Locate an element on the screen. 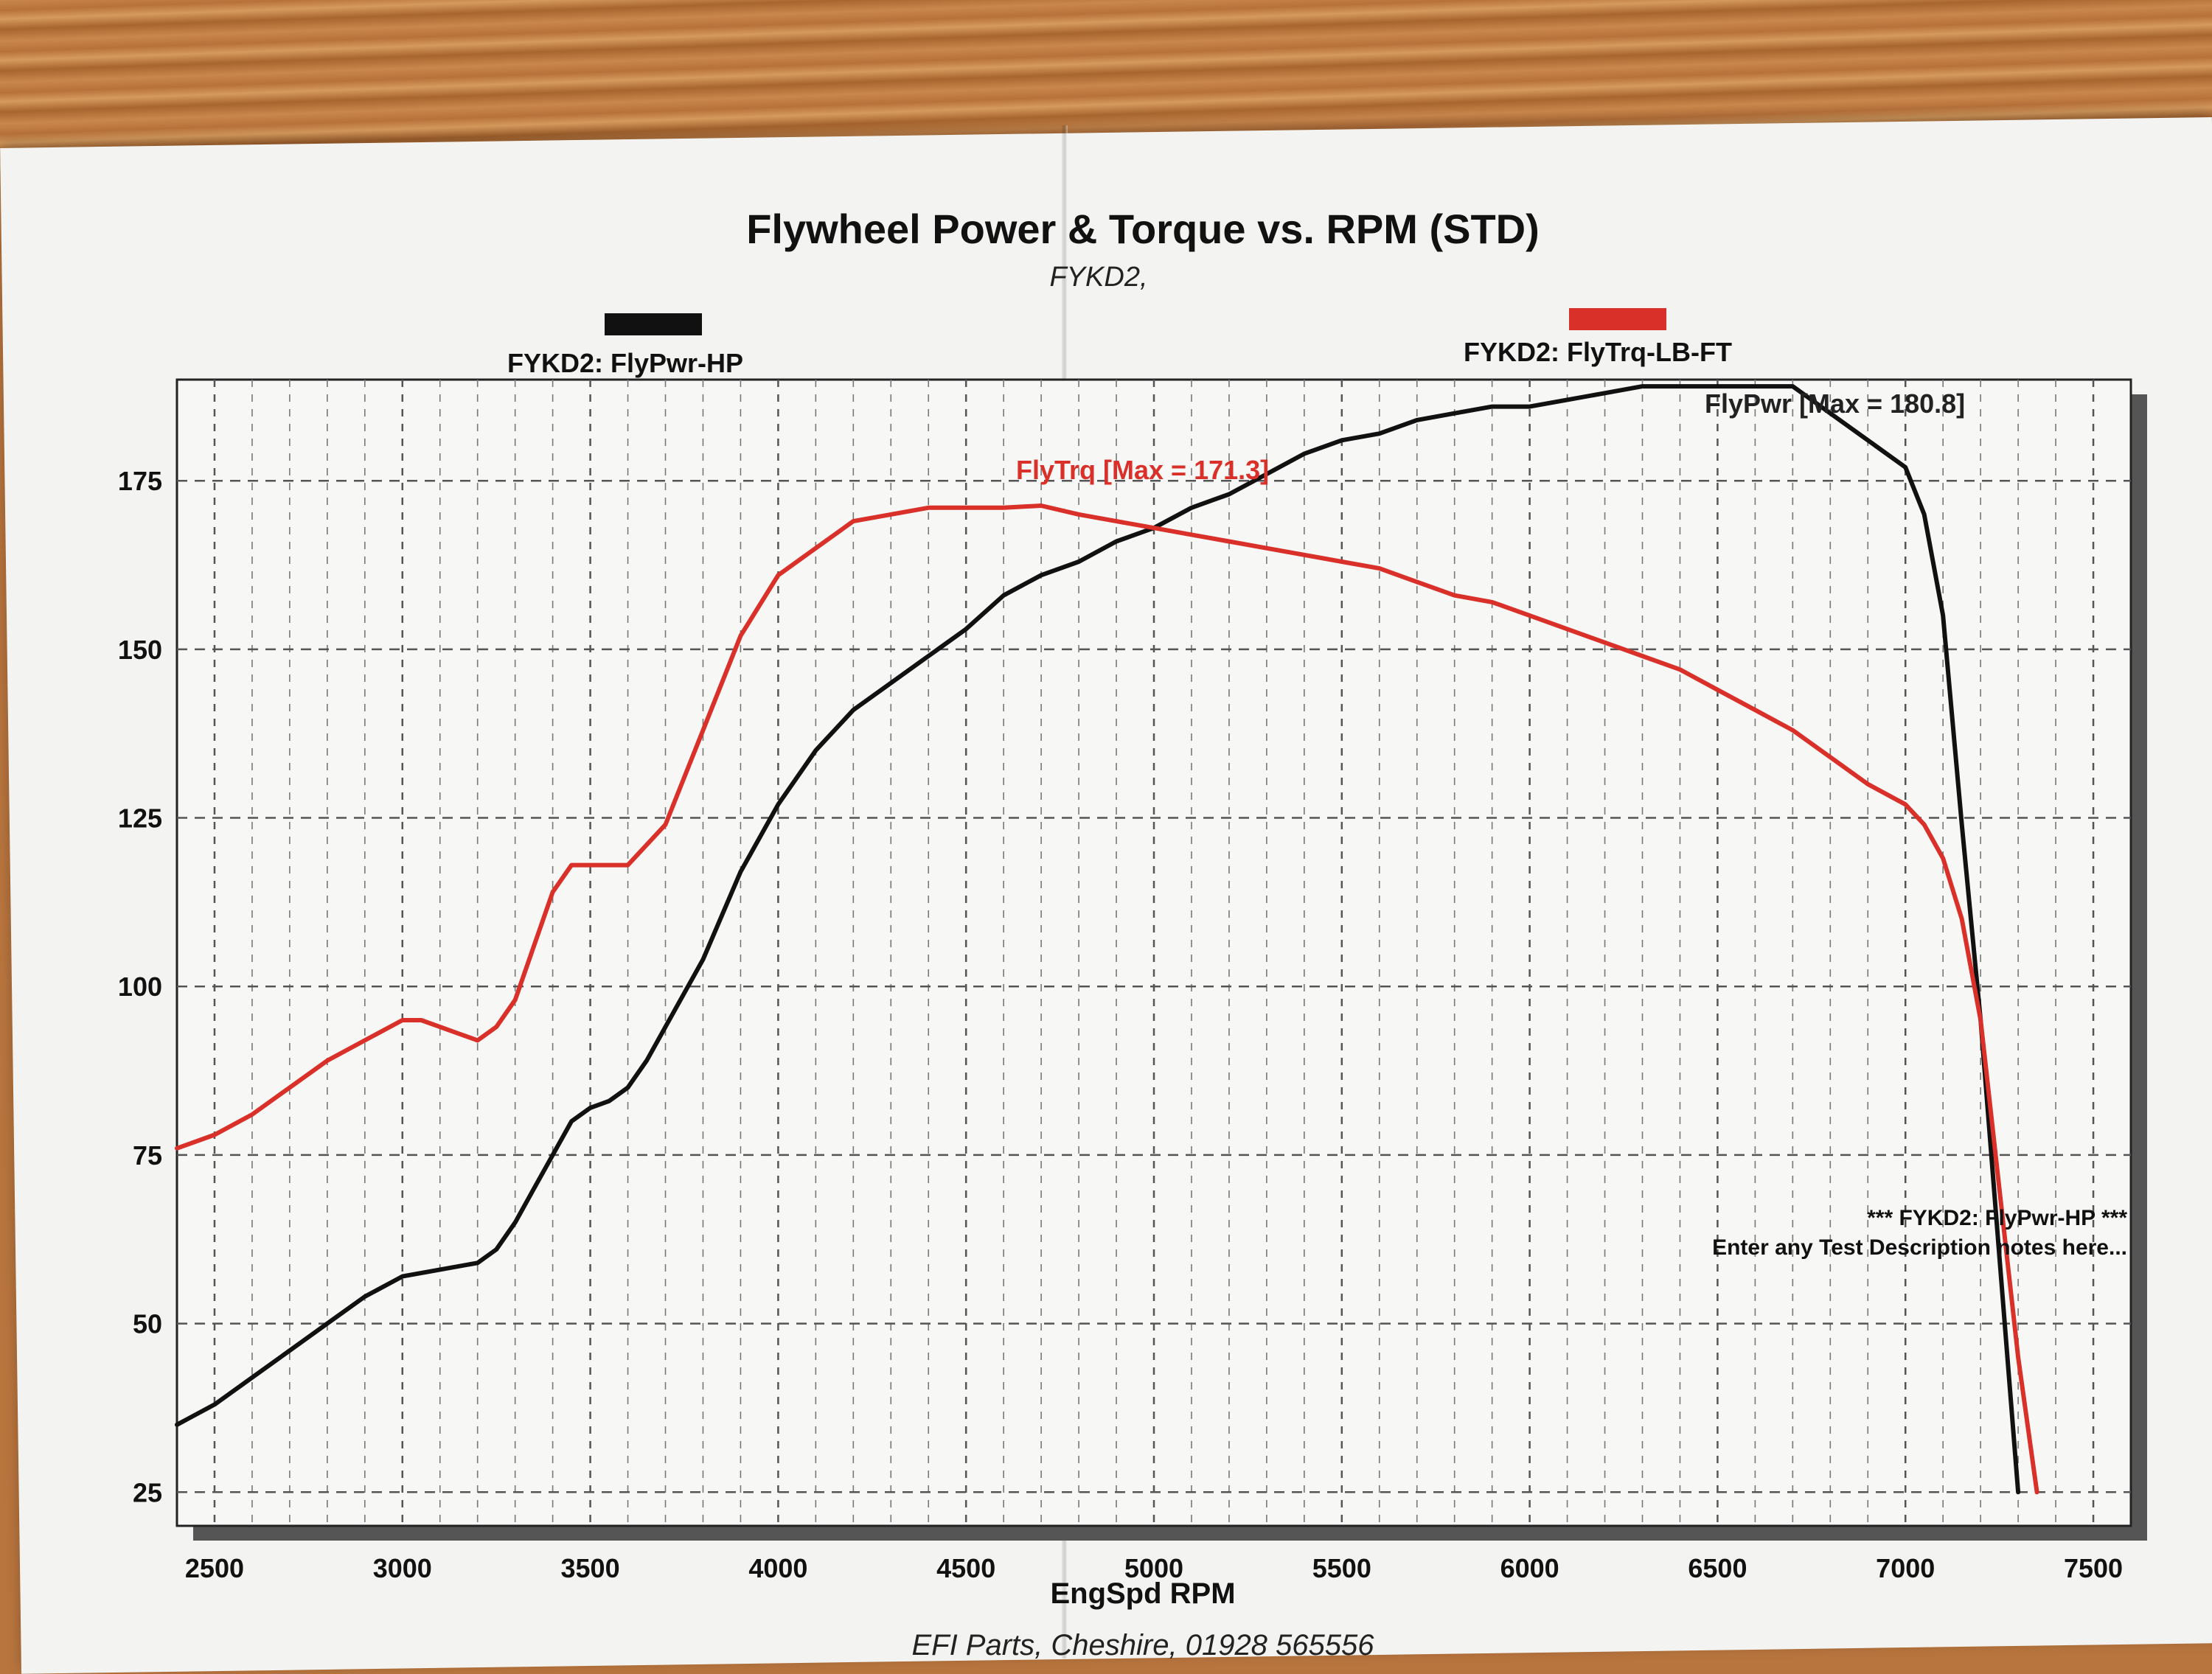 The height and width of the screenshot is (1674, 2212). y-tick-label: 25 is located at coordinates (147, 1492).